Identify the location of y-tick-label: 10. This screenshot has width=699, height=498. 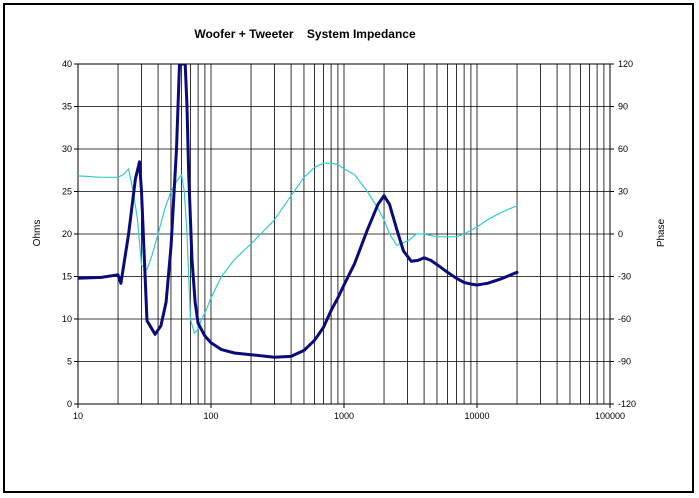
(67, 319).